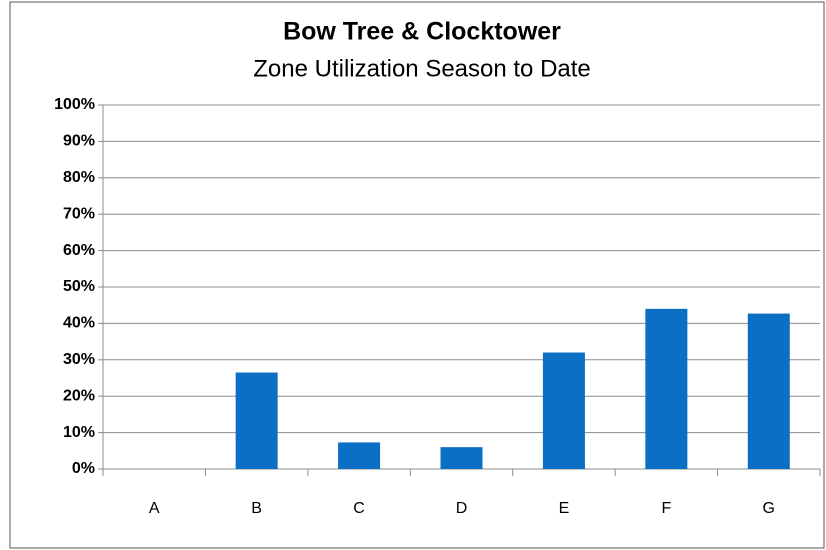  What do you see at coordinates (79, 177) in the screenshot?
I see `y-tick-label: 80%` at bounding box center [79, 177].